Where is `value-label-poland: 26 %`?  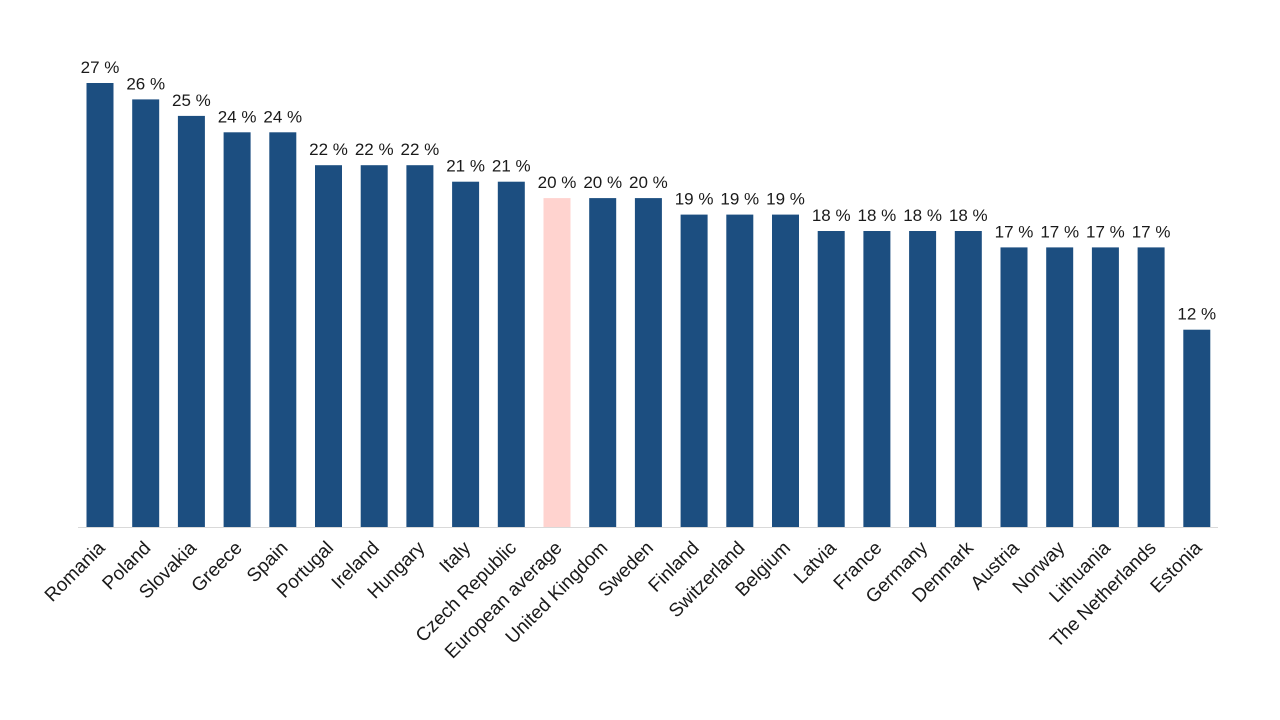
value-label-poland: 26 % is located at coordinates (145, 83).